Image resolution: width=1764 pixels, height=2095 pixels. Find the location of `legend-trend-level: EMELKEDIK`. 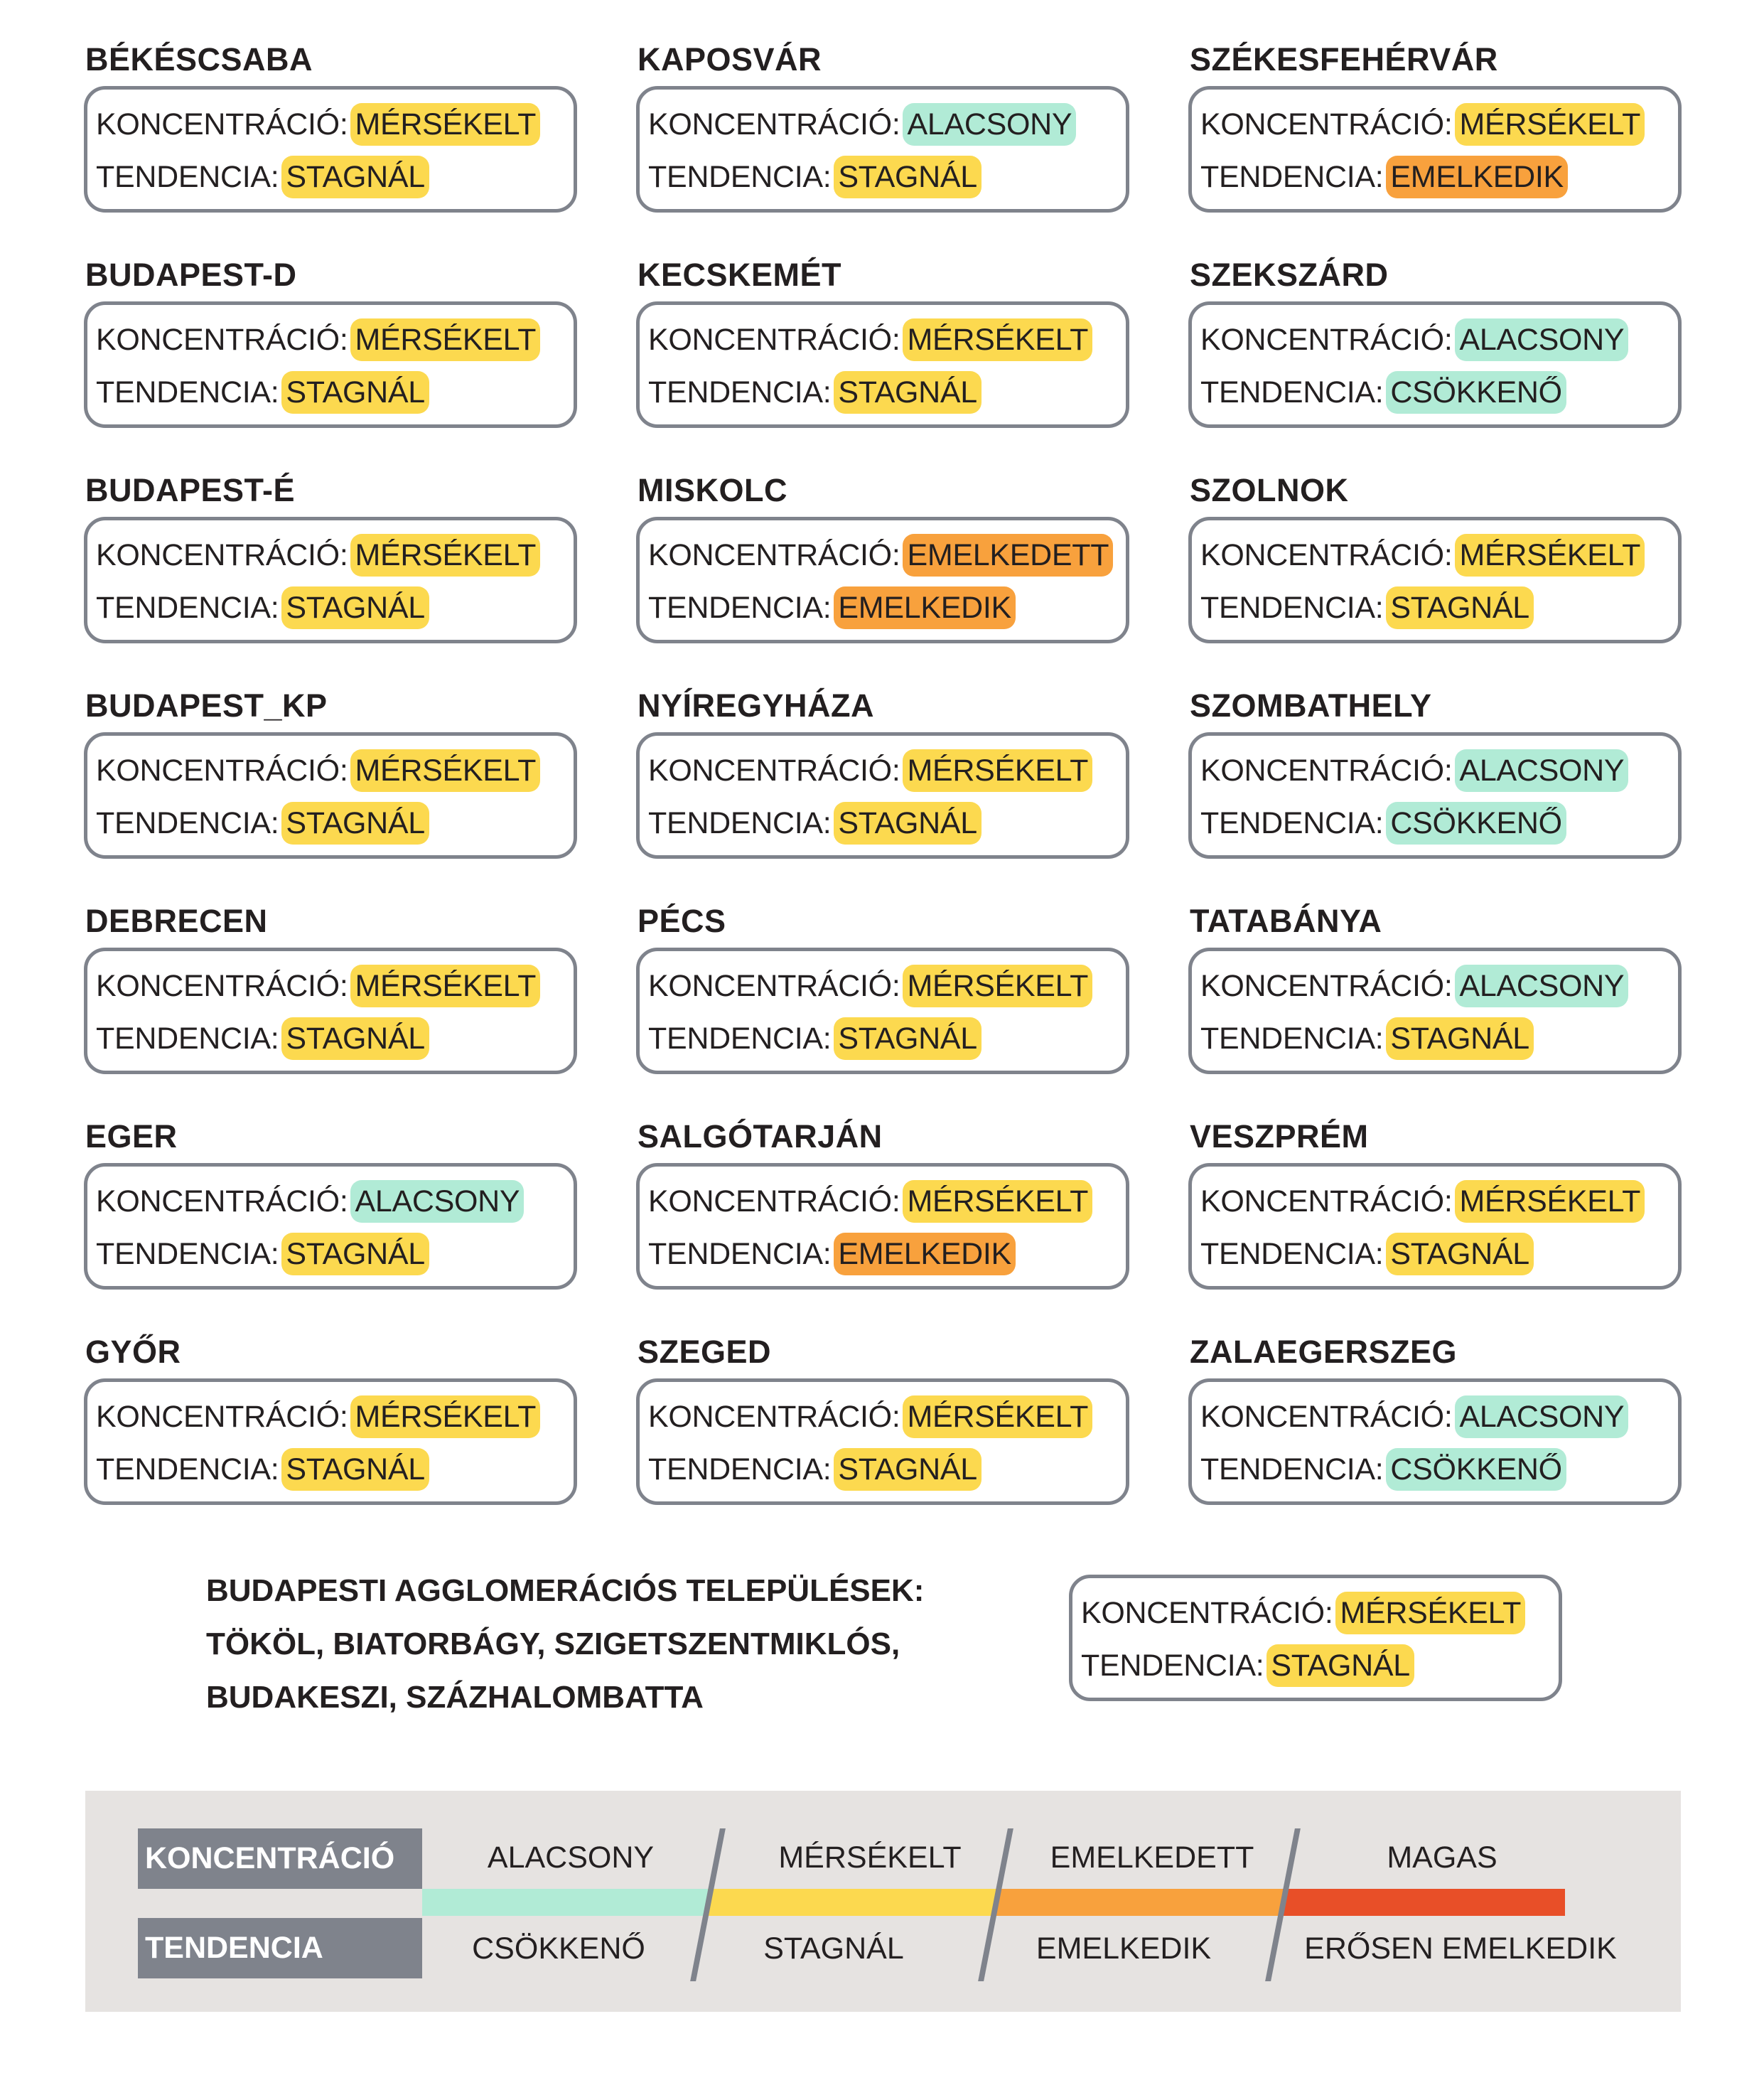

legend-trend-level: EMELKEDIK is located at coordinates (1124, 1948).